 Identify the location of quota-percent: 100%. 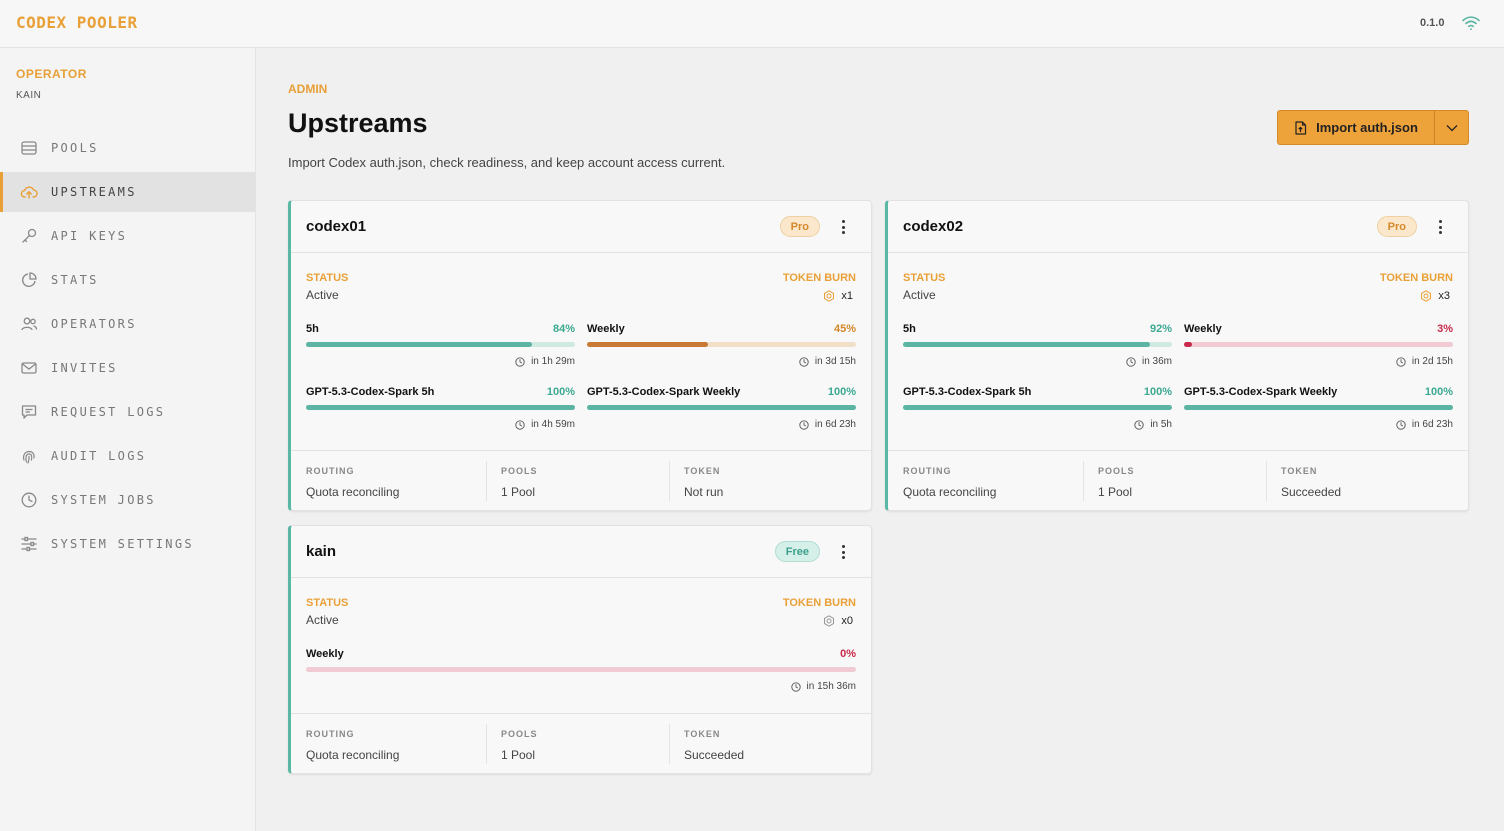
(1157, 392).